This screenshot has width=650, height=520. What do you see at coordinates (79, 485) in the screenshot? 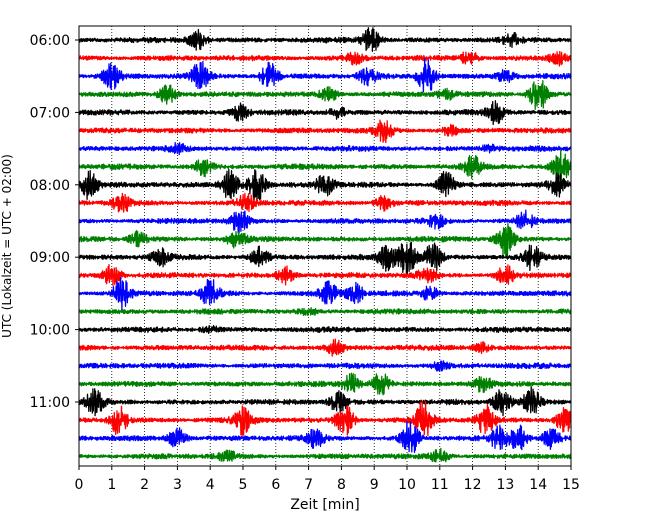
I see `x-tick-label: 0` at bounding box center [79, 485].